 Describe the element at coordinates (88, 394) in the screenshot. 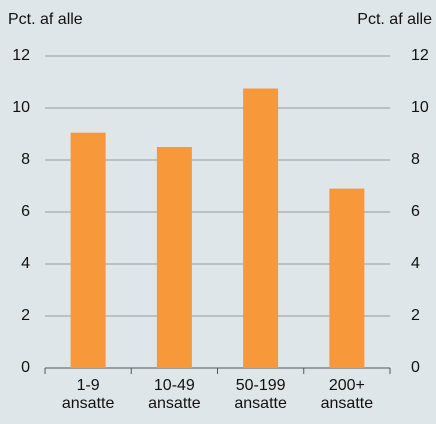

I see `x-tick-label: 1-9 ansatte` at that location.